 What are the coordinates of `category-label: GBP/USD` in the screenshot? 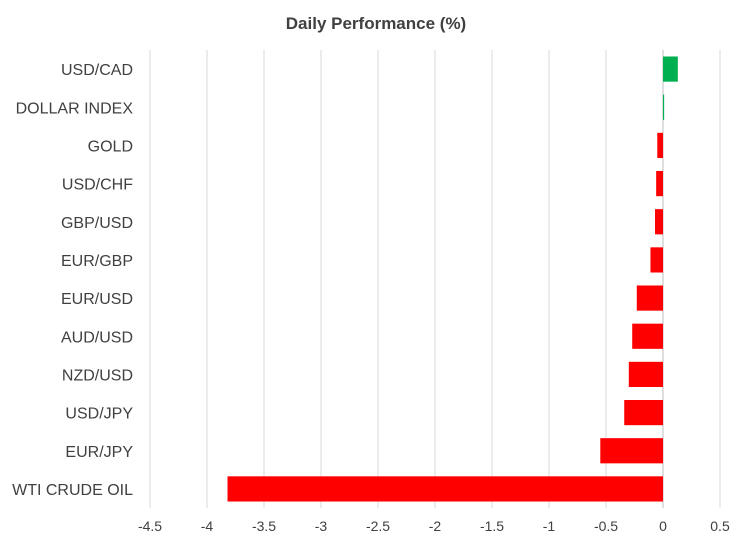 It's located at (97, 223).